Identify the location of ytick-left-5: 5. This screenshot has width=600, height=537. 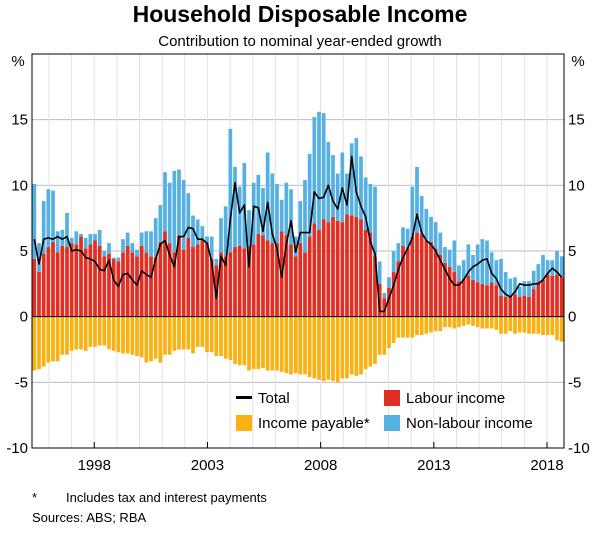
(24, 251).